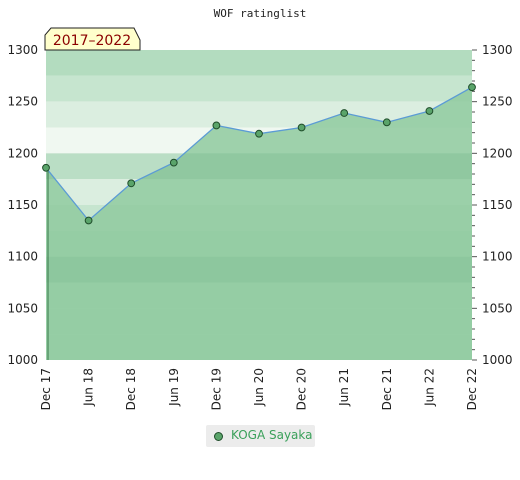 The image size is (520, 480). Describe the element at coordinates (497, 308) in the screenshot. I see `y-tick-label-right: 1050` at that location.